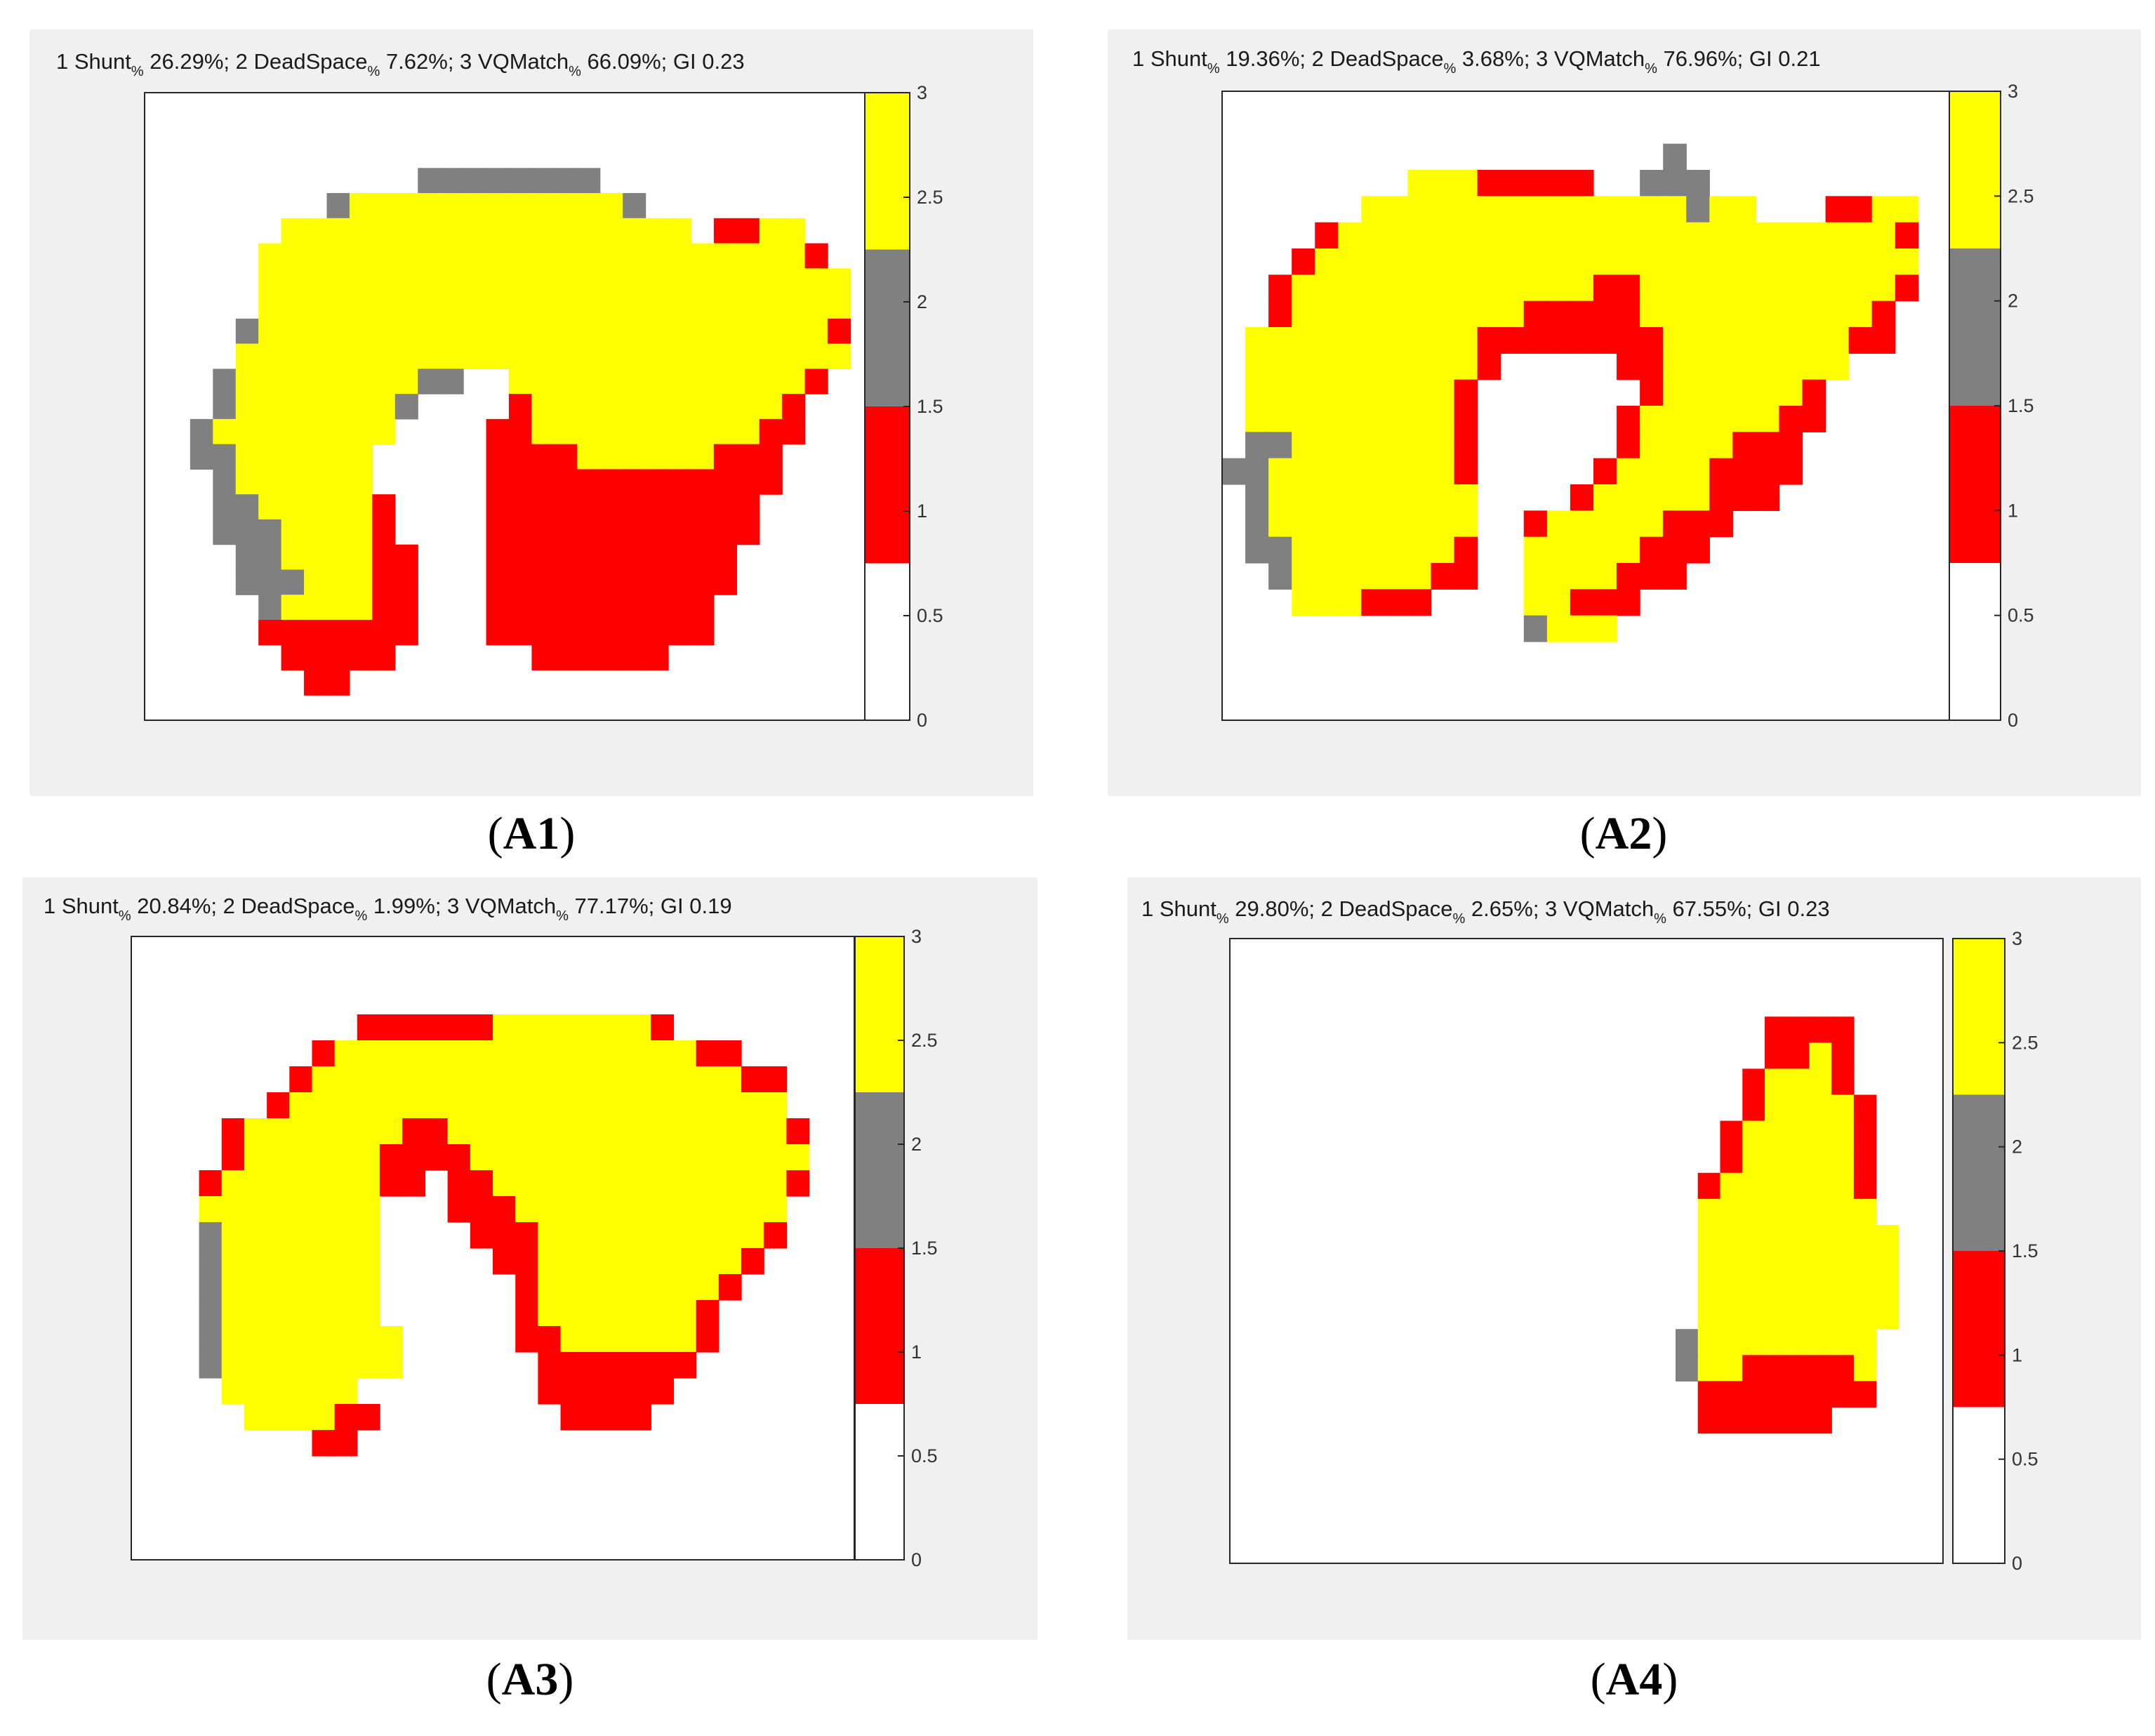 This screenshot has height=1736, width=2155. What do you see at coordinates (924, 1455) in the screenshot?
I see `colorbar-tick-label: 0.5` at bounding box center [924, 1455].